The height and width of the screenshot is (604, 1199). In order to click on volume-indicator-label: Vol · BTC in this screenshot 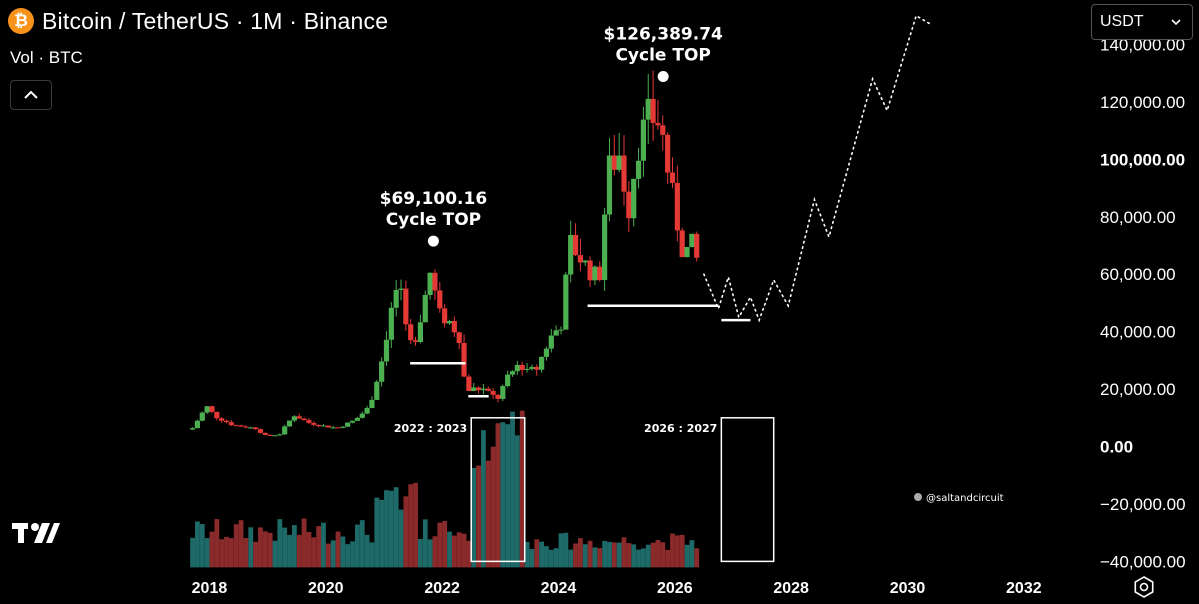, I will do `click(46, 57)`.